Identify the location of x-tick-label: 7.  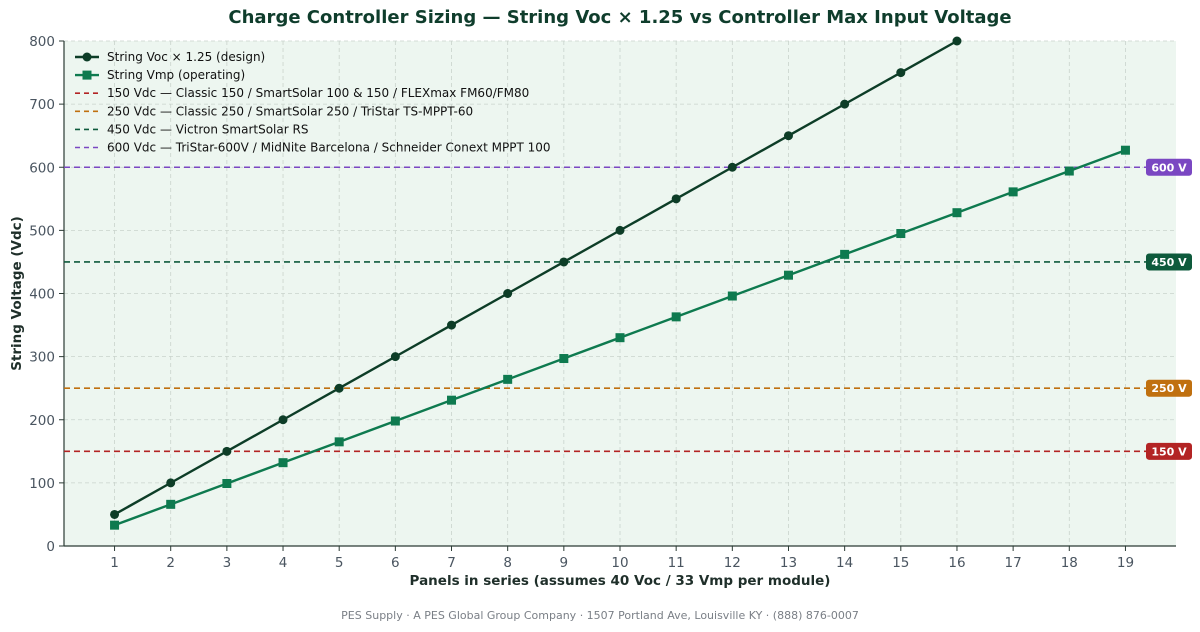
(451, 563).